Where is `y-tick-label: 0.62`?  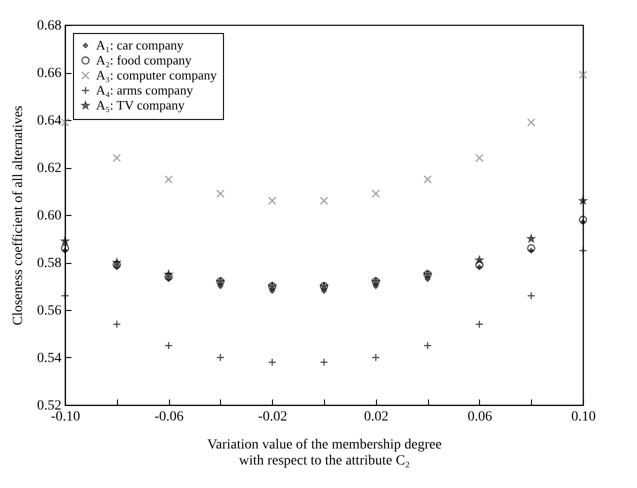 y-tick-label: 0.62 is located at coordinates (49, 168).